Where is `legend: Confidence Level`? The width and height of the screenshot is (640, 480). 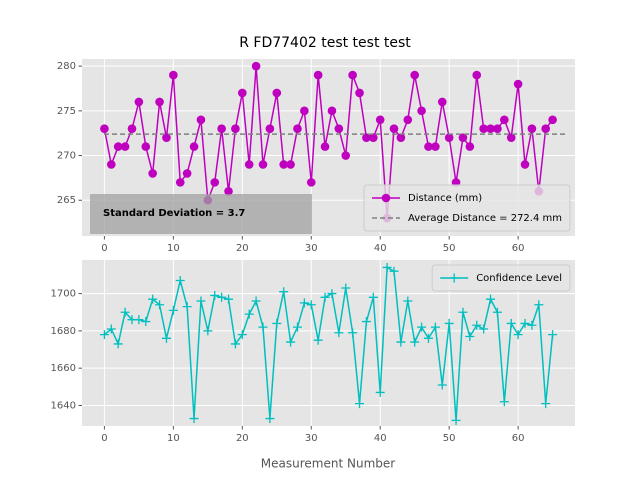 legend: Confidence Level is located at coordinates (501, 278).